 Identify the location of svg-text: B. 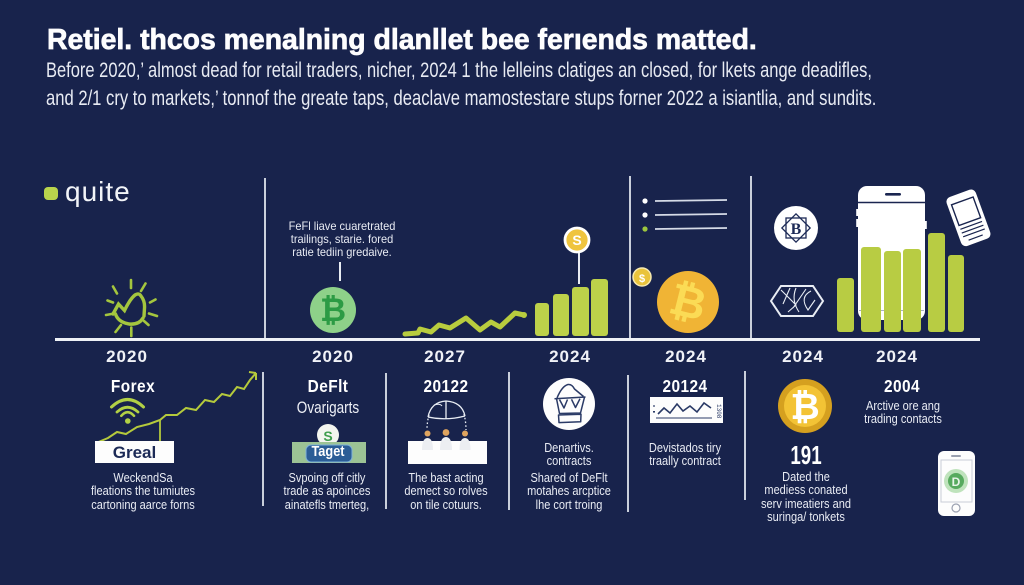
(796, 229).